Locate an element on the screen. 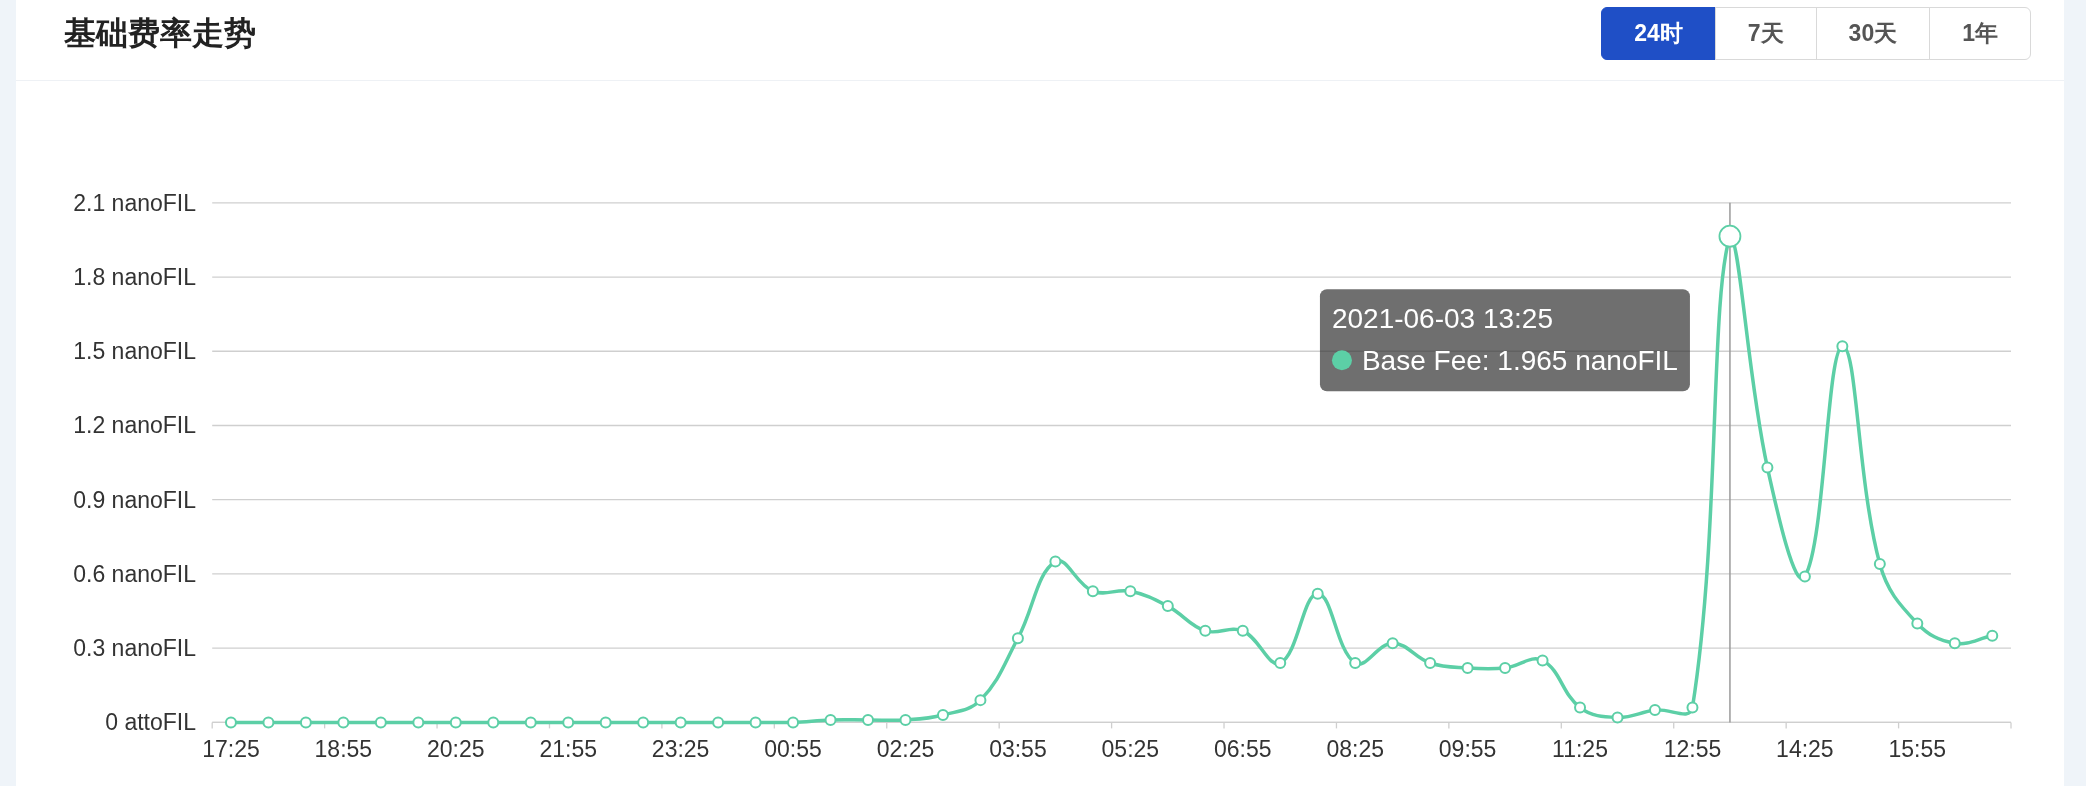  range-button-selected: 24时 is located at coordinates (1658, 33).